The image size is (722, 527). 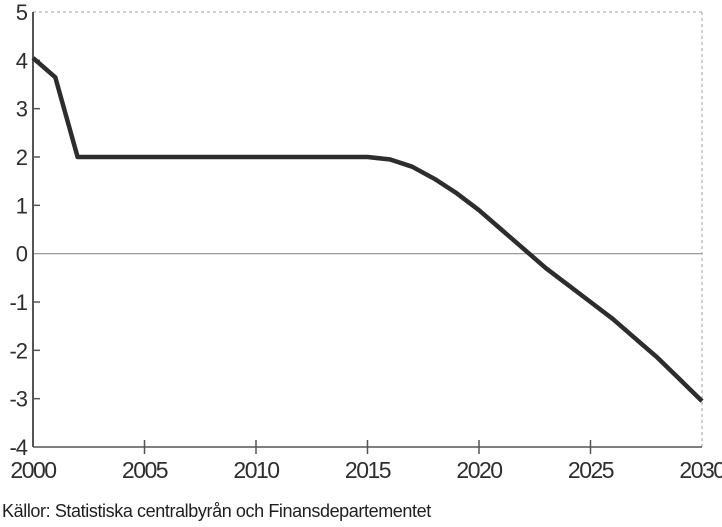 What do you see at coordinates (33, 470) in the screenshot?
I see `x-tick-label: 2000` at bounding box center [33, 470].